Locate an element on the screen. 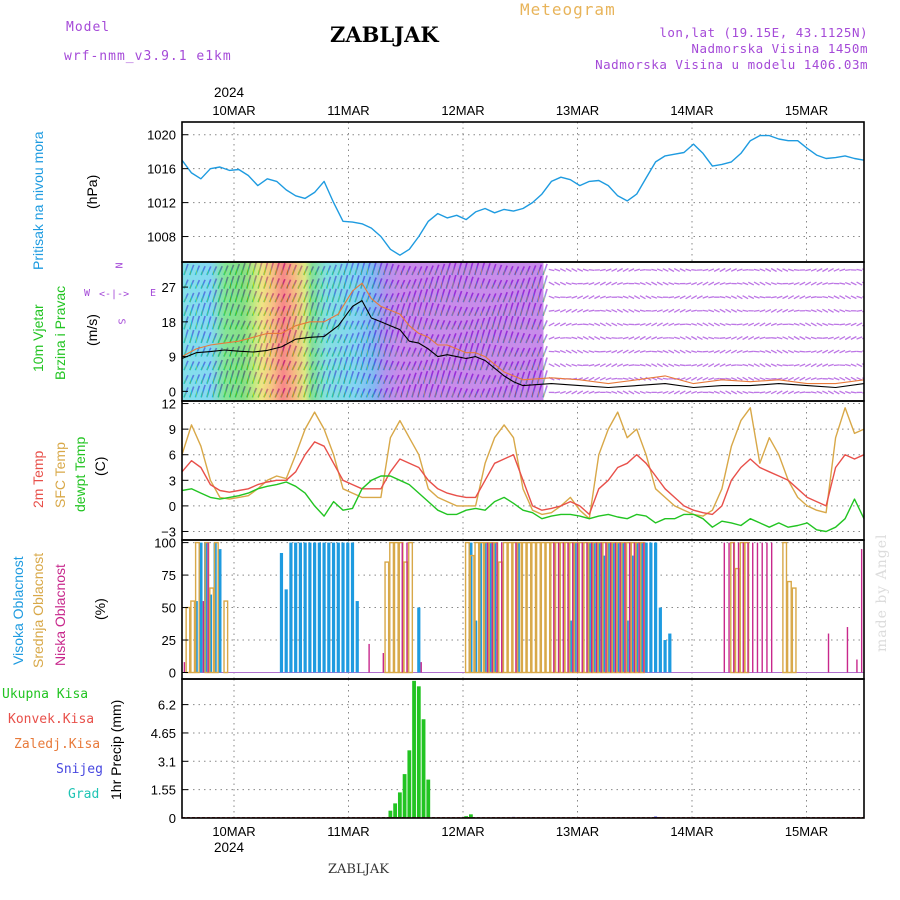 This screenshot has height=900, width=900. y-tick-pressure-1008: 1008 is located at coordinates (161, 237).